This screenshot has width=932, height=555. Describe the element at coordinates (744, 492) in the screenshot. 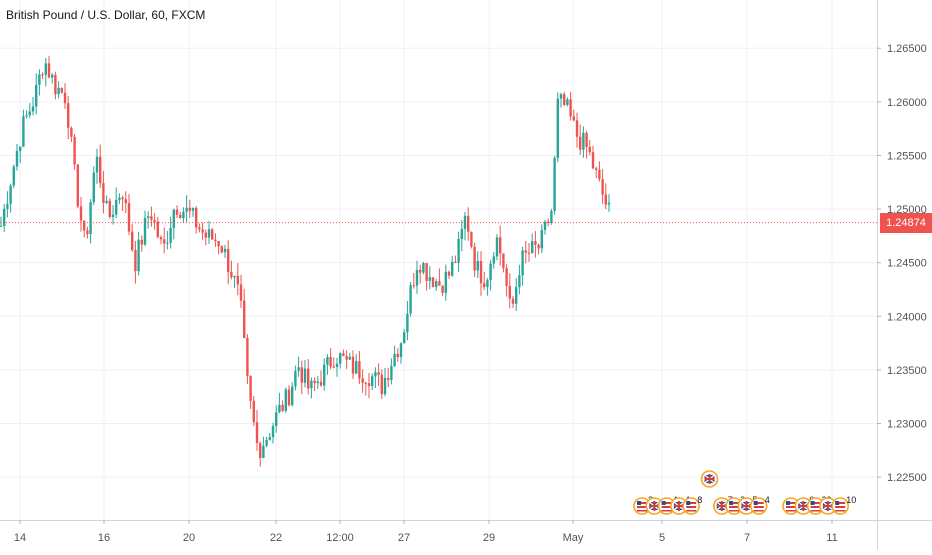

I see `events-row: 2448725462910` at that location.